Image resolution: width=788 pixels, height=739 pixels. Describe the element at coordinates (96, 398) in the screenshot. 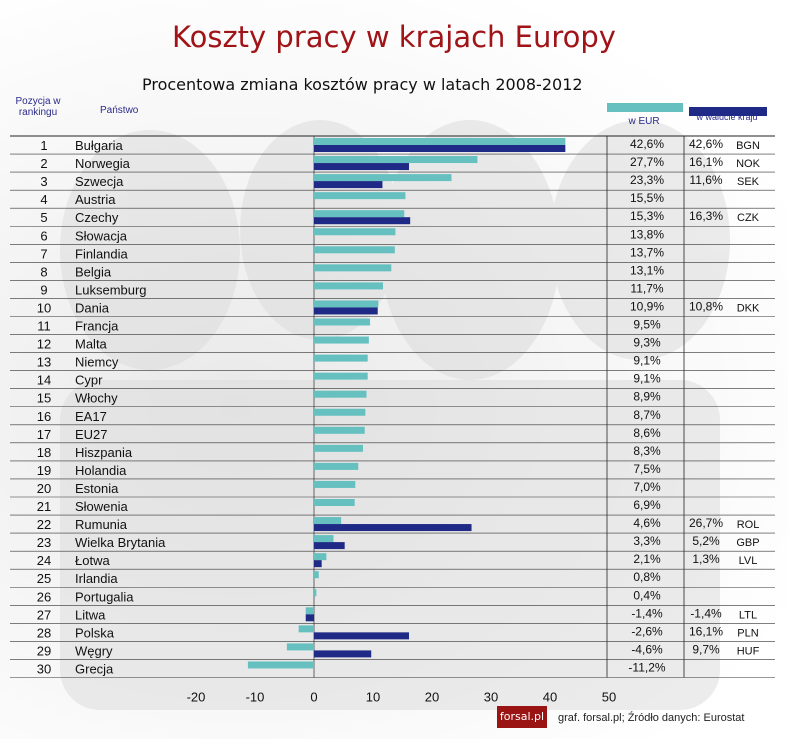

I see `country-label: Włochy` at that location.